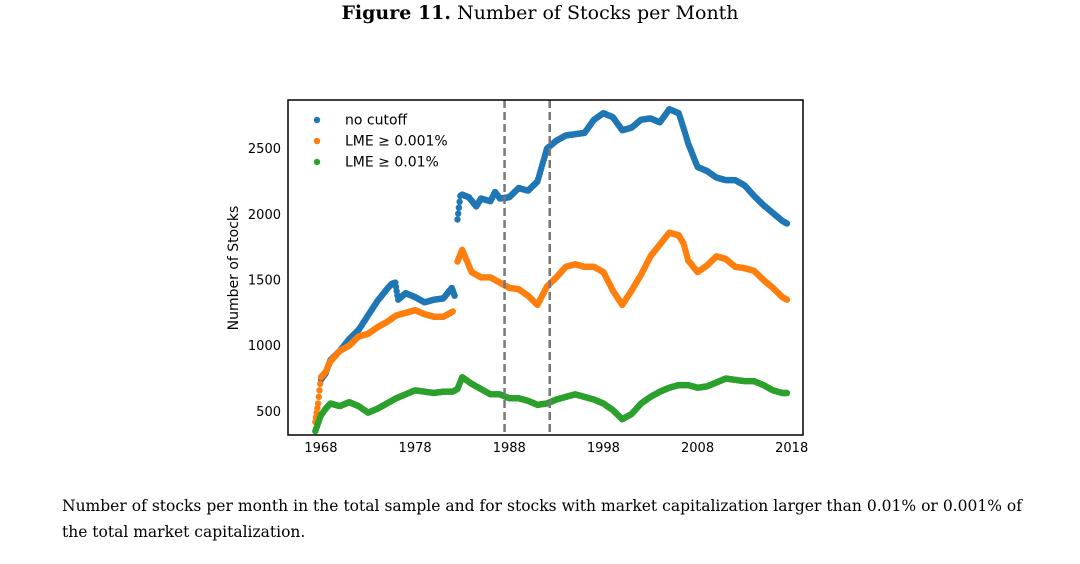  What do you see at coordinates (598, 13) in the screenshot?
I see `figure-title-text: Number of Stocks per Month` at bounding box center [598, 13].